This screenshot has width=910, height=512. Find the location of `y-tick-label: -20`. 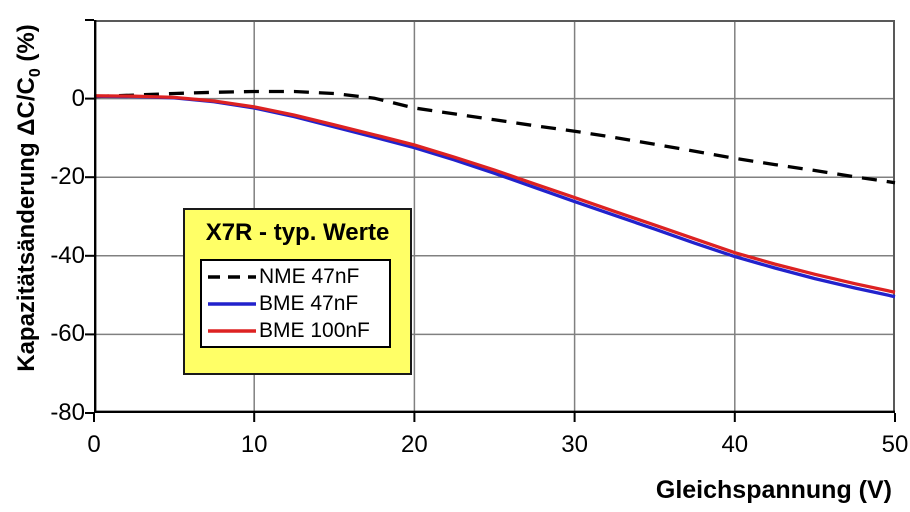

y-tick-label: -20 is located at coordinates (67, 177).